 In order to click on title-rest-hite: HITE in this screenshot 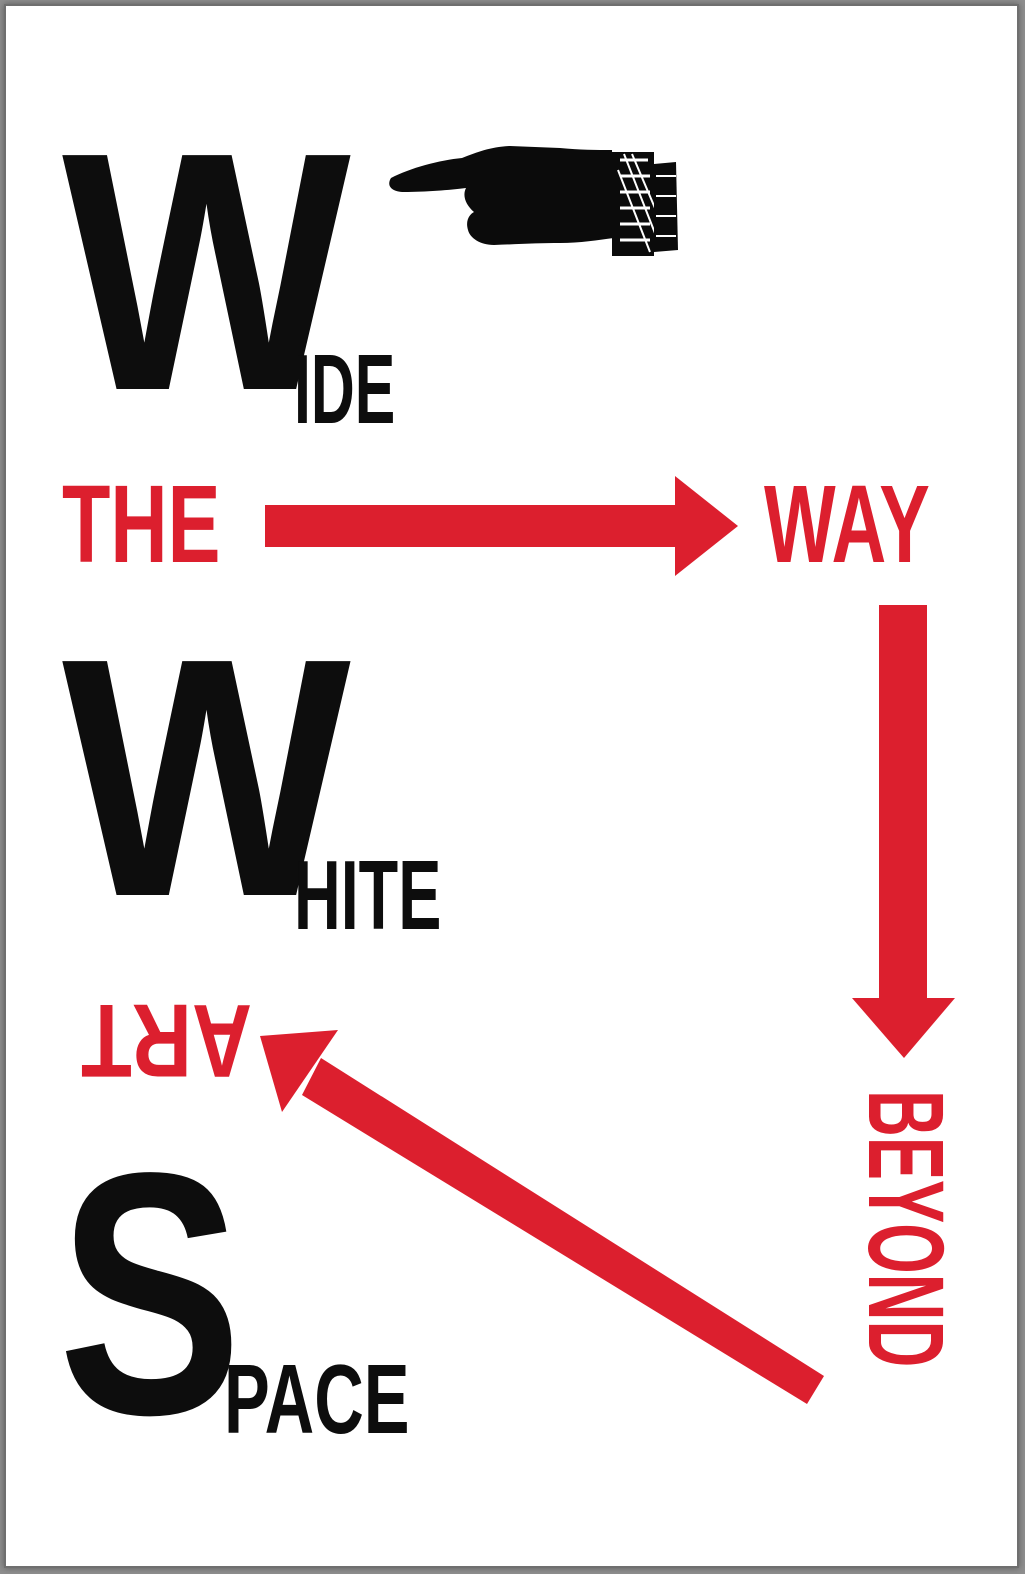, I will do `click(368, 895)`.